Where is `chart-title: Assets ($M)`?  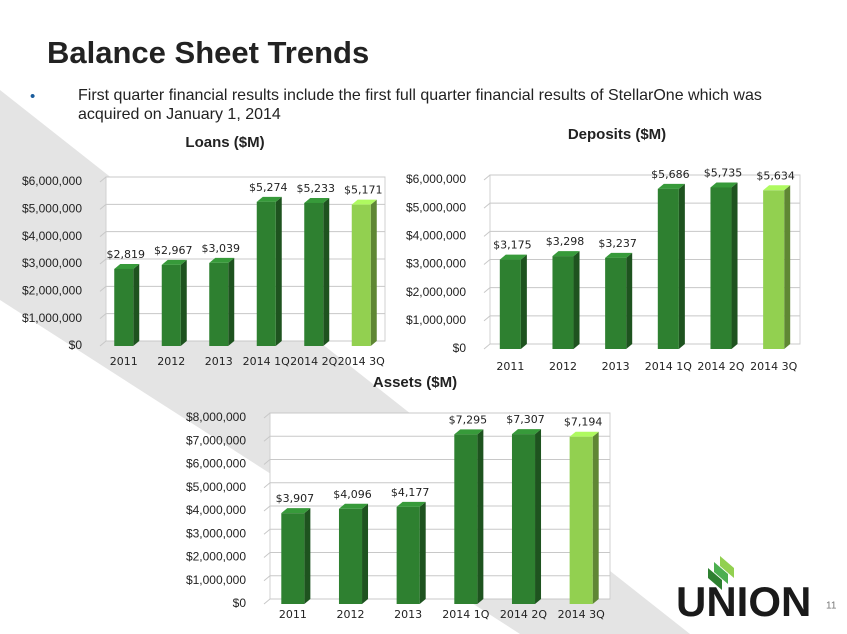
chart-title: Assets ($M) is located at coordinates (415, 382).